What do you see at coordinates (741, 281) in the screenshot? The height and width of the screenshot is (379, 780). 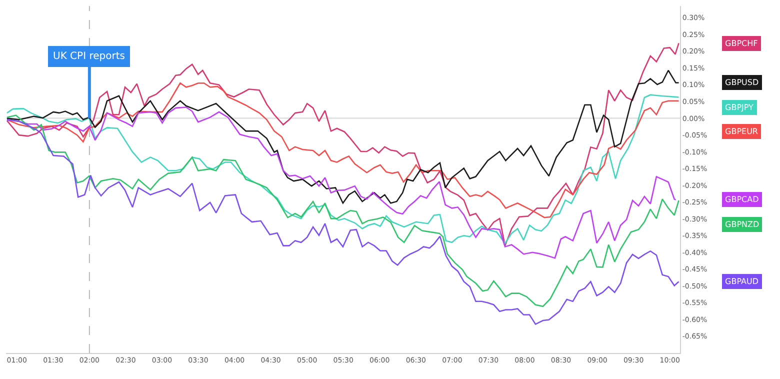 I see `text: GBPAUD` at bounding box center [741, 281].